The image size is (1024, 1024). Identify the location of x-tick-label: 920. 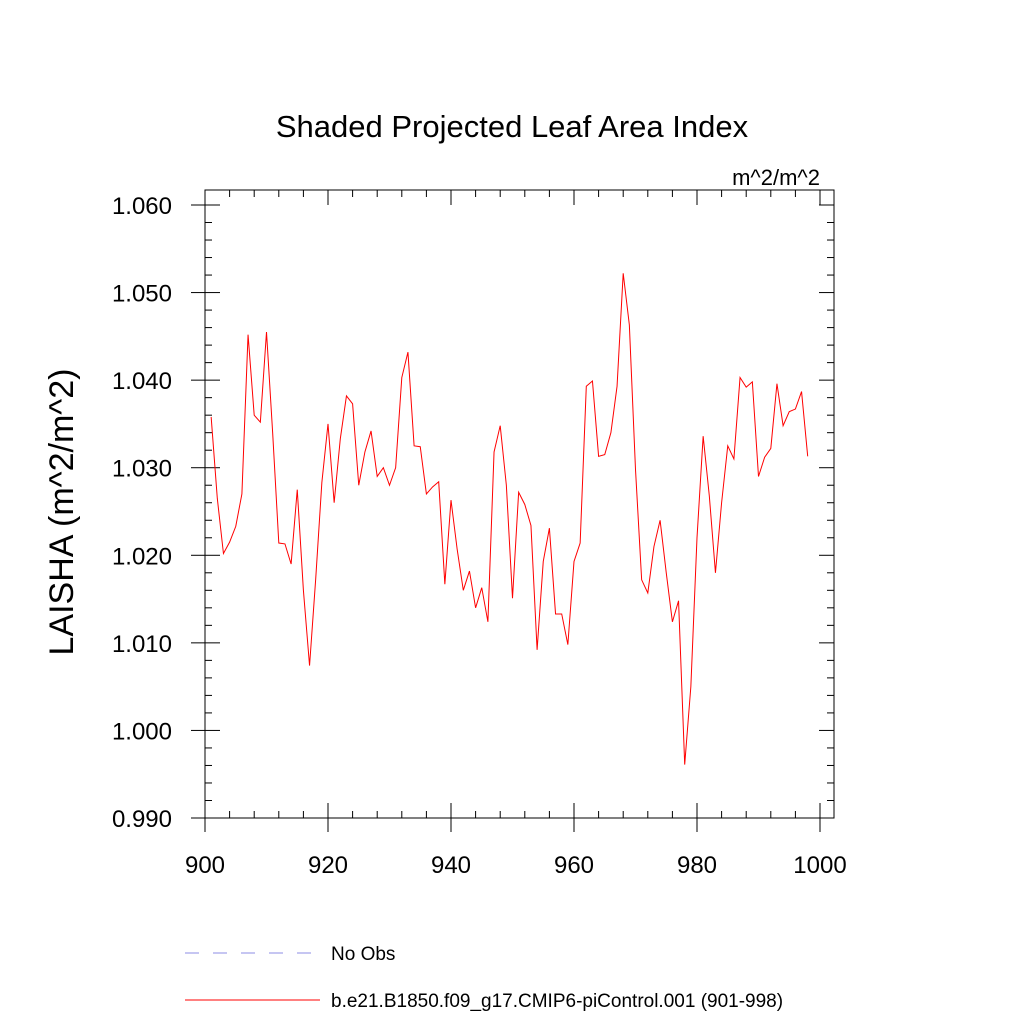
(328, 865).